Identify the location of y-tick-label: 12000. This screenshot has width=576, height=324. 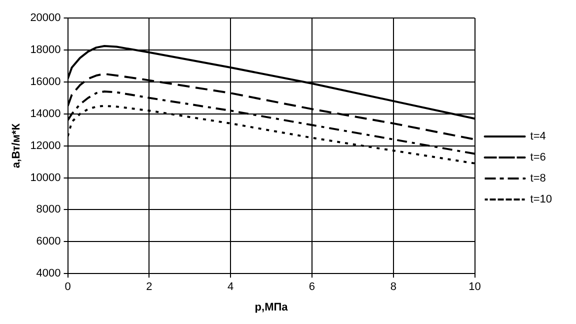
(45, 146).